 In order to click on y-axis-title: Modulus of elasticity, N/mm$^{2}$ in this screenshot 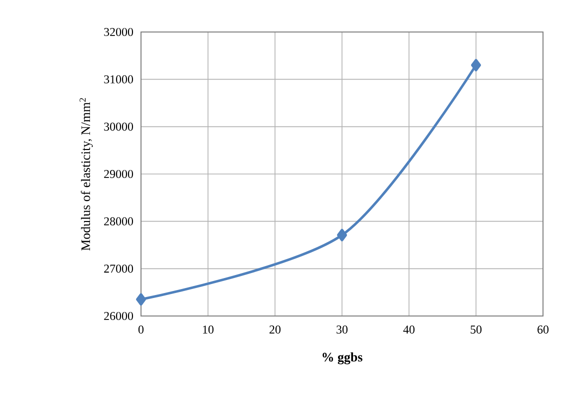, I will do `click(86, 174)`.